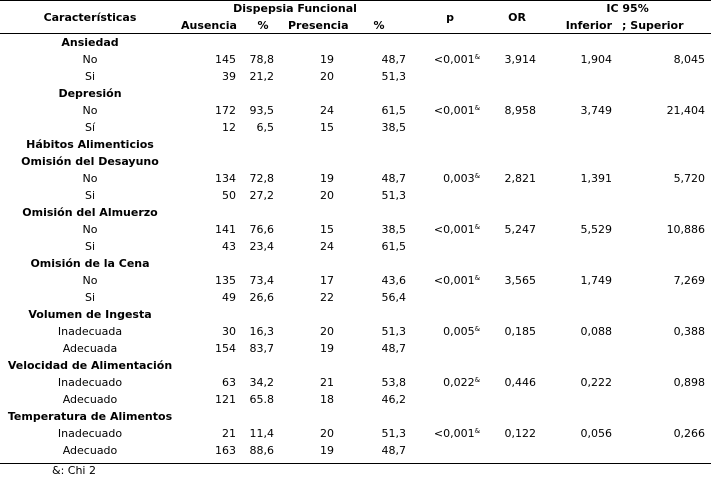 This screenshot has width=711, height=483. What do you see at coordinates (262, 76) in the screenshot?
I see `cell-pct-ausencia: 21,2` at bounding box center [262, 76].